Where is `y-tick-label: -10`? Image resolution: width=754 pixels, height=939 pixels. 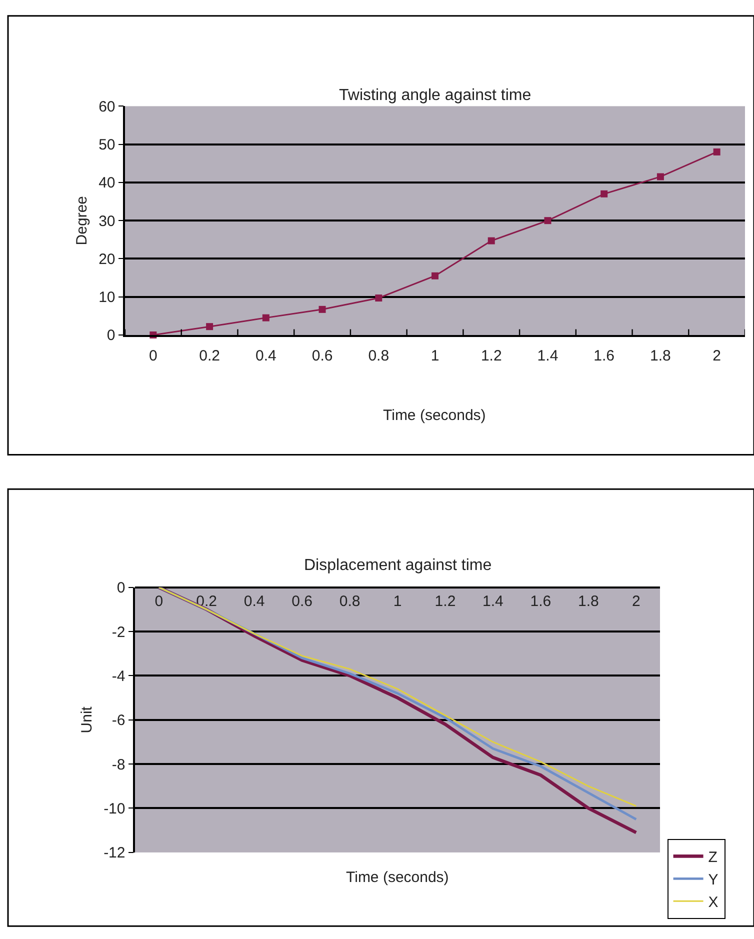 y-tick-label: -10 is located at coordinates (115, 809).